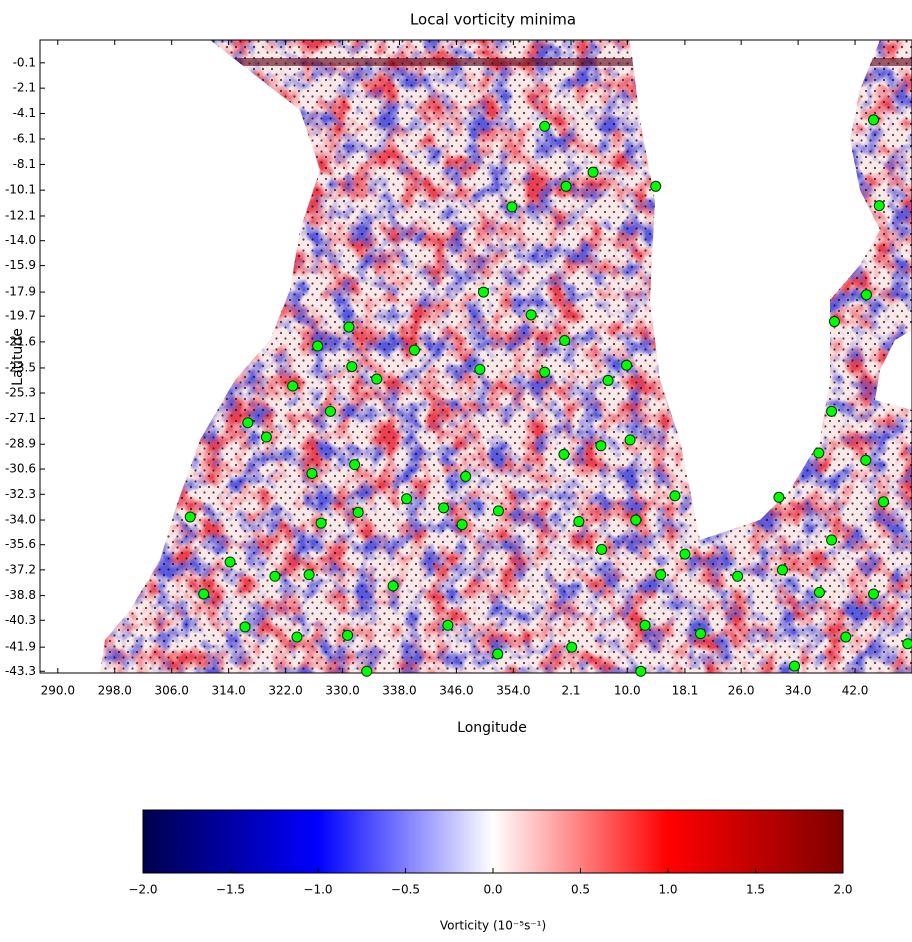 The width and height of the screenshot is (912, 942). What do you see at coordinates (20, 265) in the screenshot?
I see `y-tick-label: -15.9` at bounding box center [20, 265].